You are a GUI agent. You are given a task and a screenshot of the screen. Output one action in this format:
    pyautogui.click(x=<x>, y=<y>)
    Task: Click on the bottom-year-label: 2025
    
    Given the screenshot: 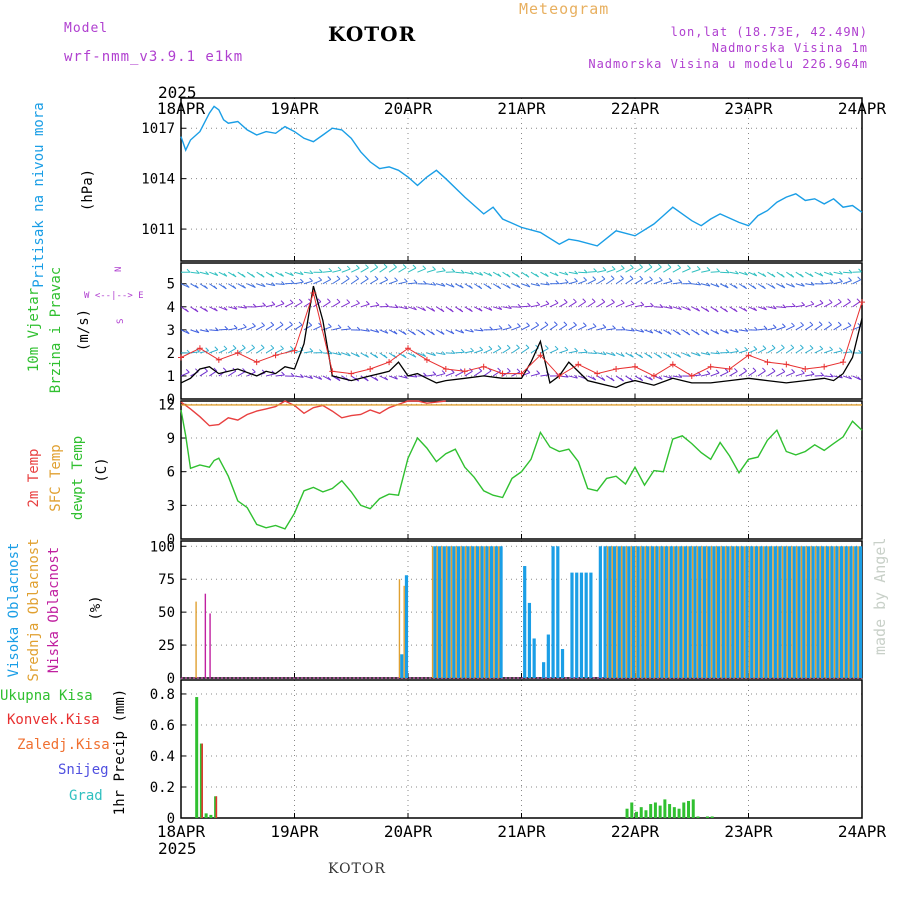 What is the action you would take?
    pyautogui.click(x=177, y=848)
    